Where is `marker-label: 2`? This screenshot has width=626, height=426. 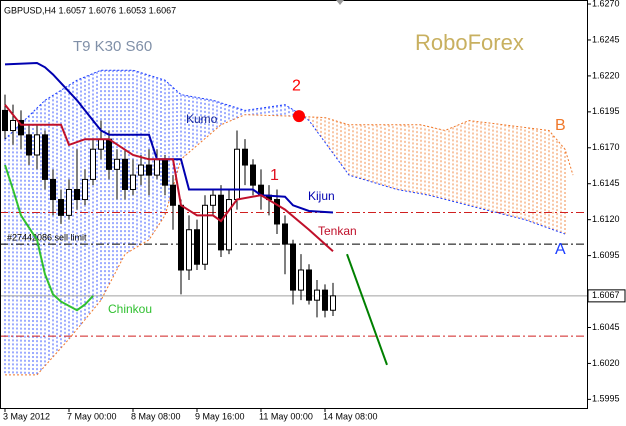 marker-label: 2 is located at coordinates (296, 85).